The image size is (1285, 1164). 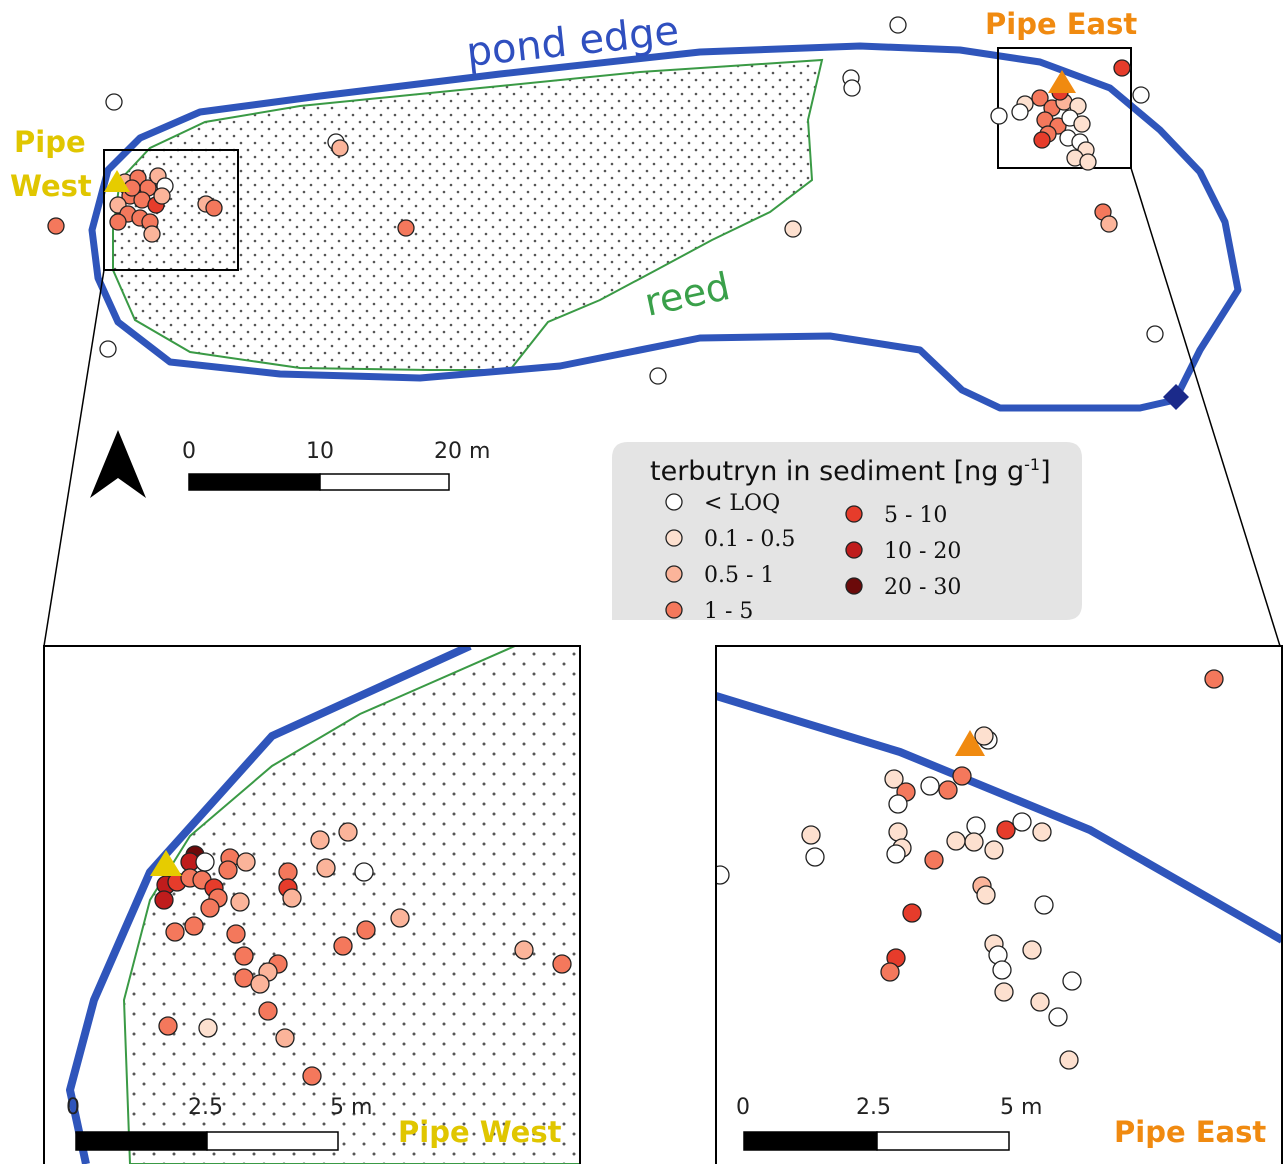 What do you see at coordinates (166, 863) in the screenshot?
I see `inset-west-pipe-marker-icon` at bounding box center [166, 863].